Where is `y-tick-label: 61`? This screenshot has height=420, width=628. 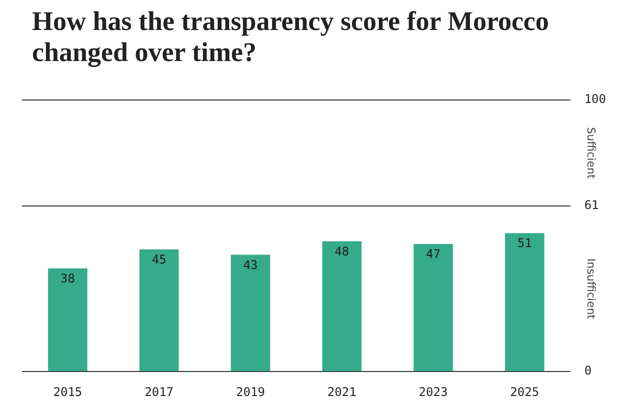
y-tick-label: 61 is located at coordinates (591, 205).